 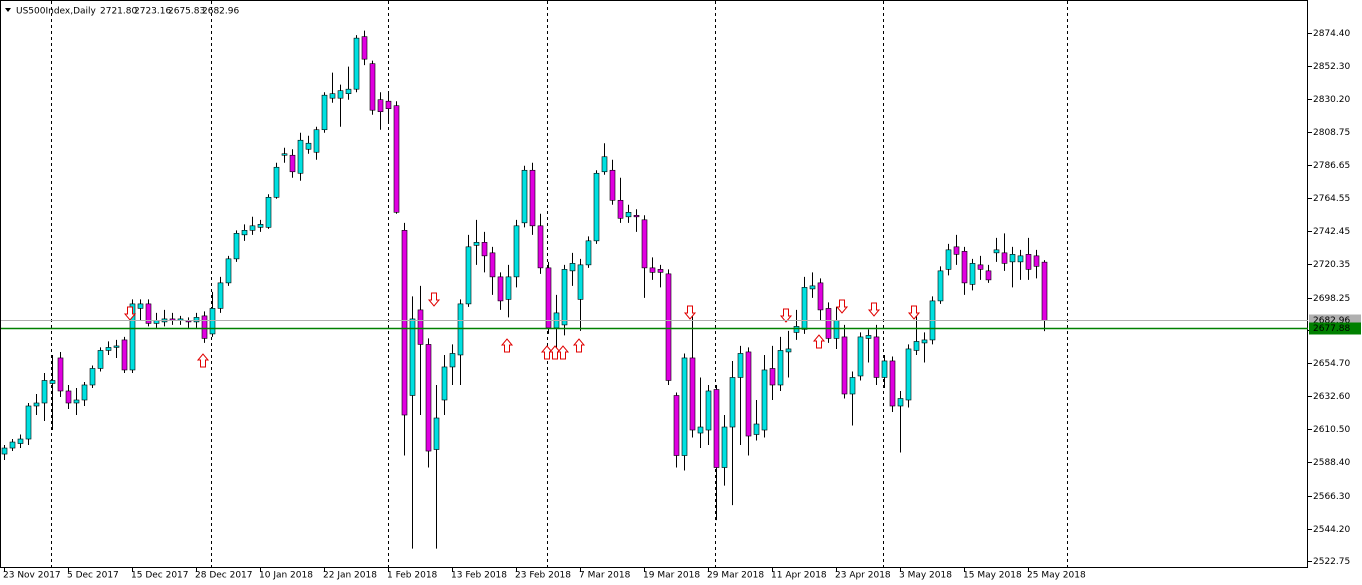 I want to click on y-tick-label: 2720.35, so click(x=1331, y=265).